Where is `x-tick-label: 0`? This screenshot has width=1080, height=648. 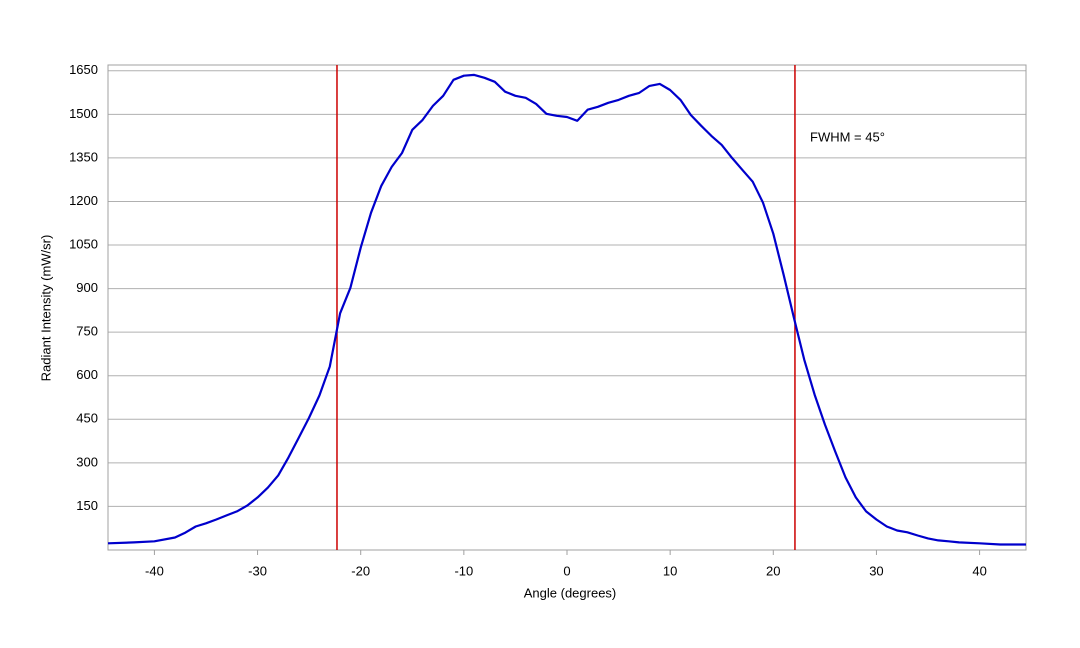
x-tick-label: 0 is located at coordinates (566, 570).